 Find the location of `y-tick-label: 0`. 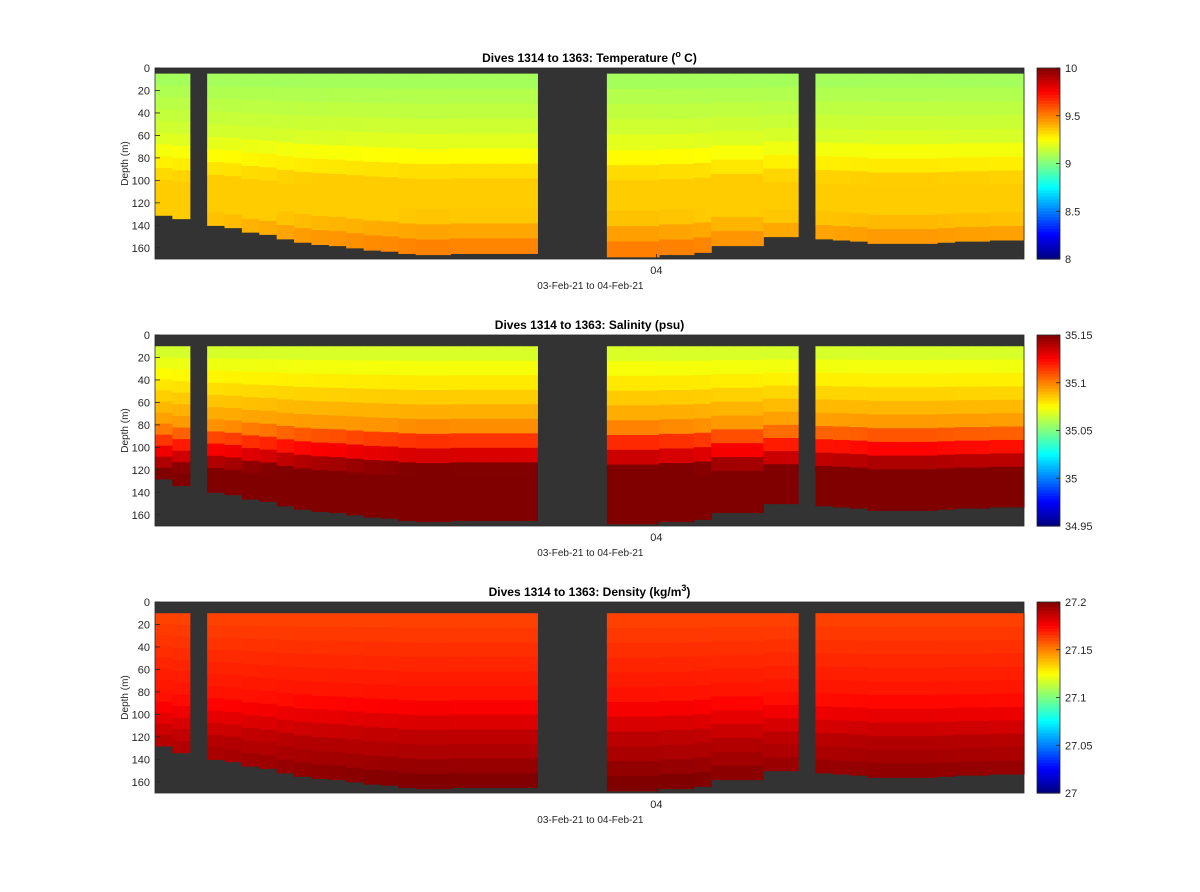

y-tick-label: 0 is located at coordinates (147, 336).